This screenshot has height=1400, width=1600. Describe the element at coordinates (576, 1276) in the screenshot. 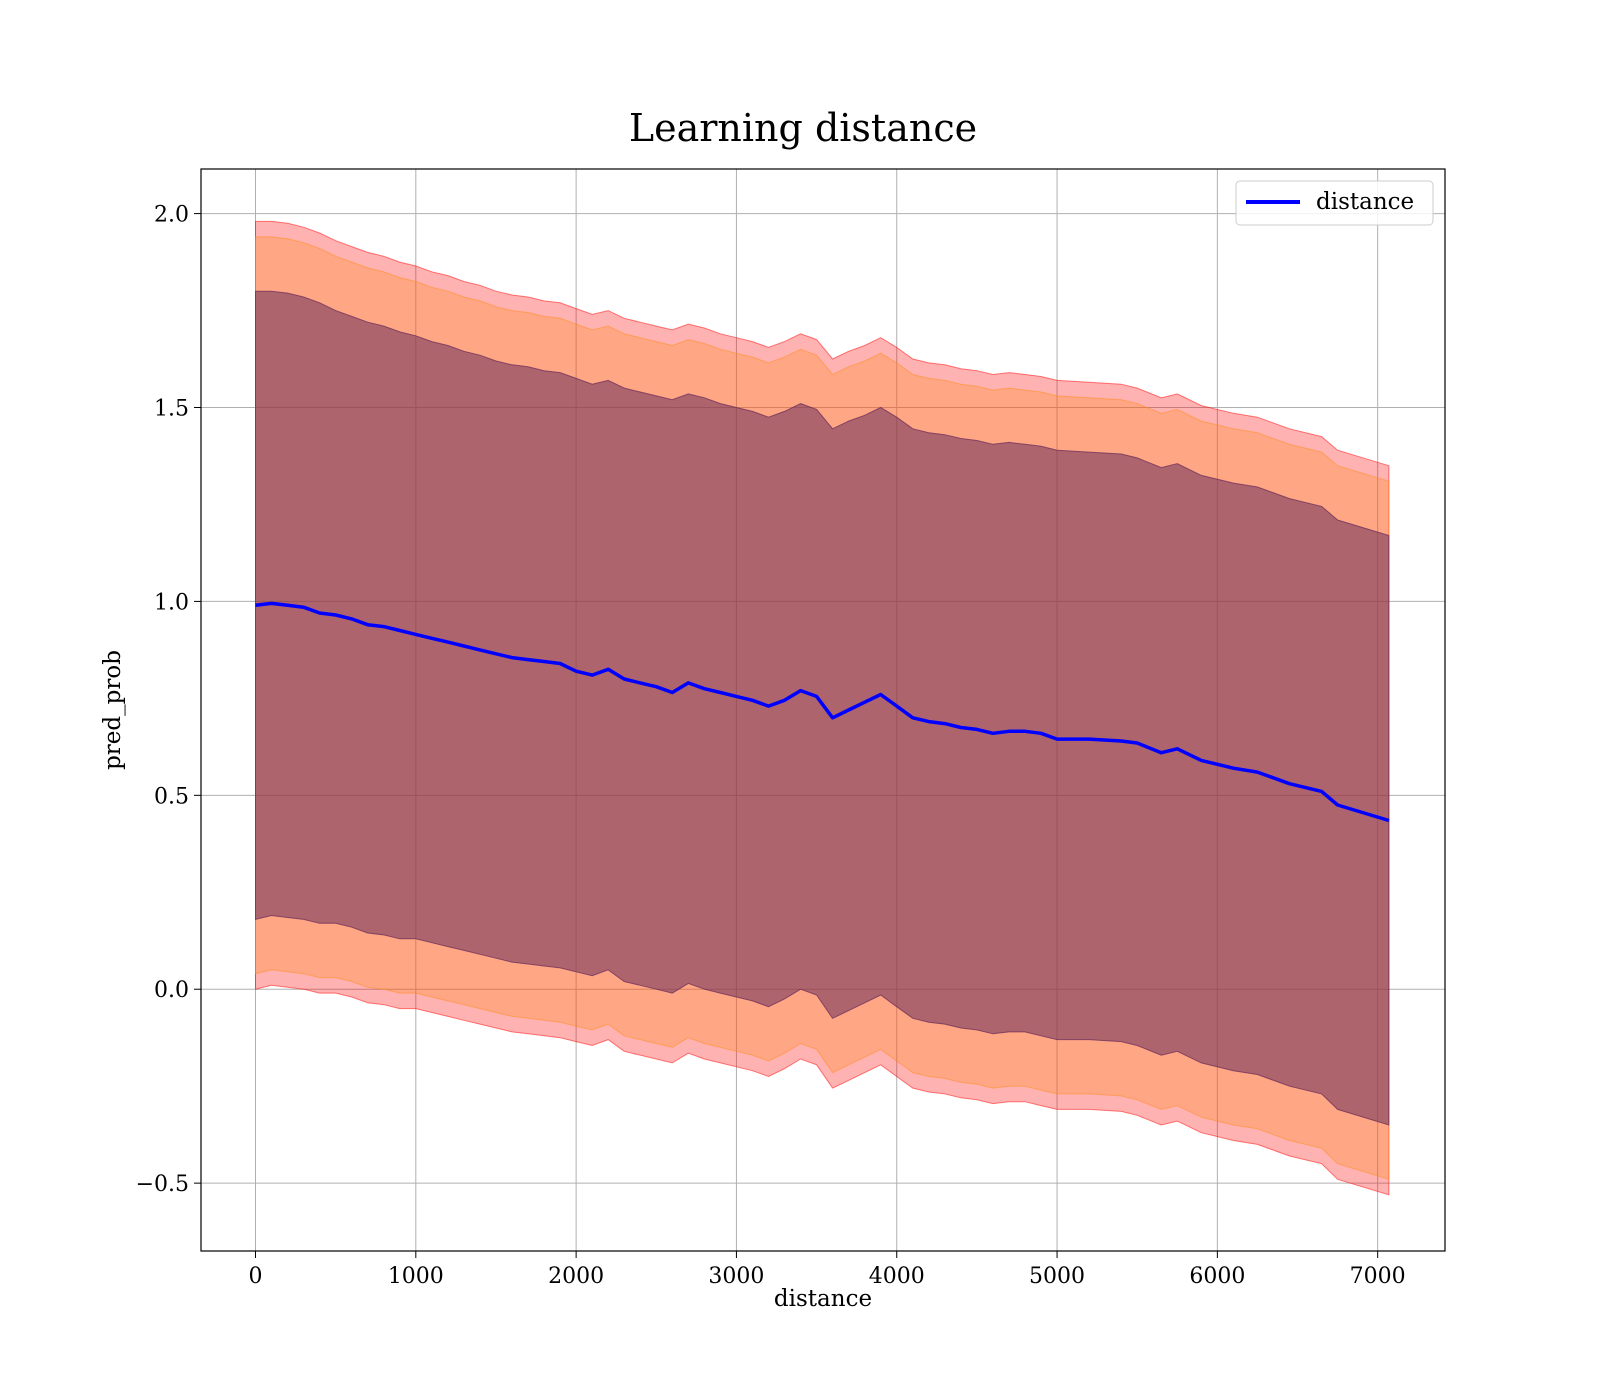

I see `x-tick-label: 2000` at that location.